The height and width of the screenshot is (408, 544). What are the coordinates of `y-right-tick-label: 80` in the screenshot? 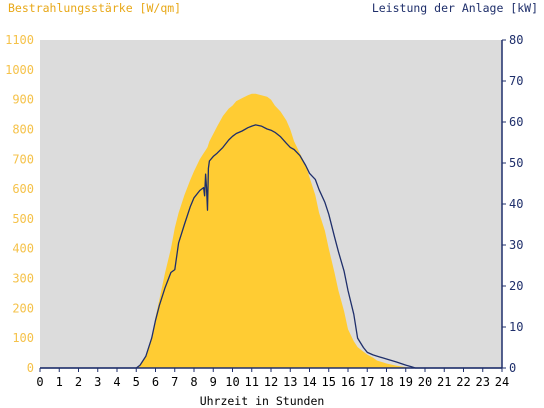 It's located at (516, 40).